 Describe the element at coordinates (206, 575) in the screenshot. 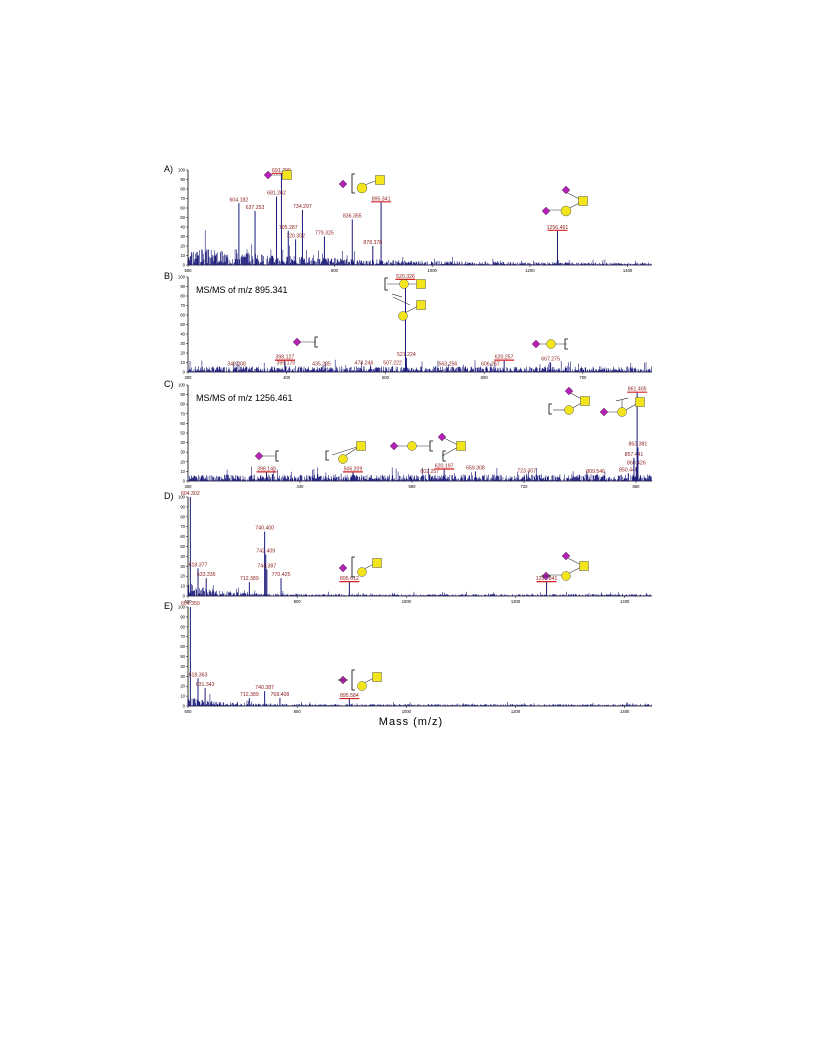

I see `peak-label: 633.335` at that location.